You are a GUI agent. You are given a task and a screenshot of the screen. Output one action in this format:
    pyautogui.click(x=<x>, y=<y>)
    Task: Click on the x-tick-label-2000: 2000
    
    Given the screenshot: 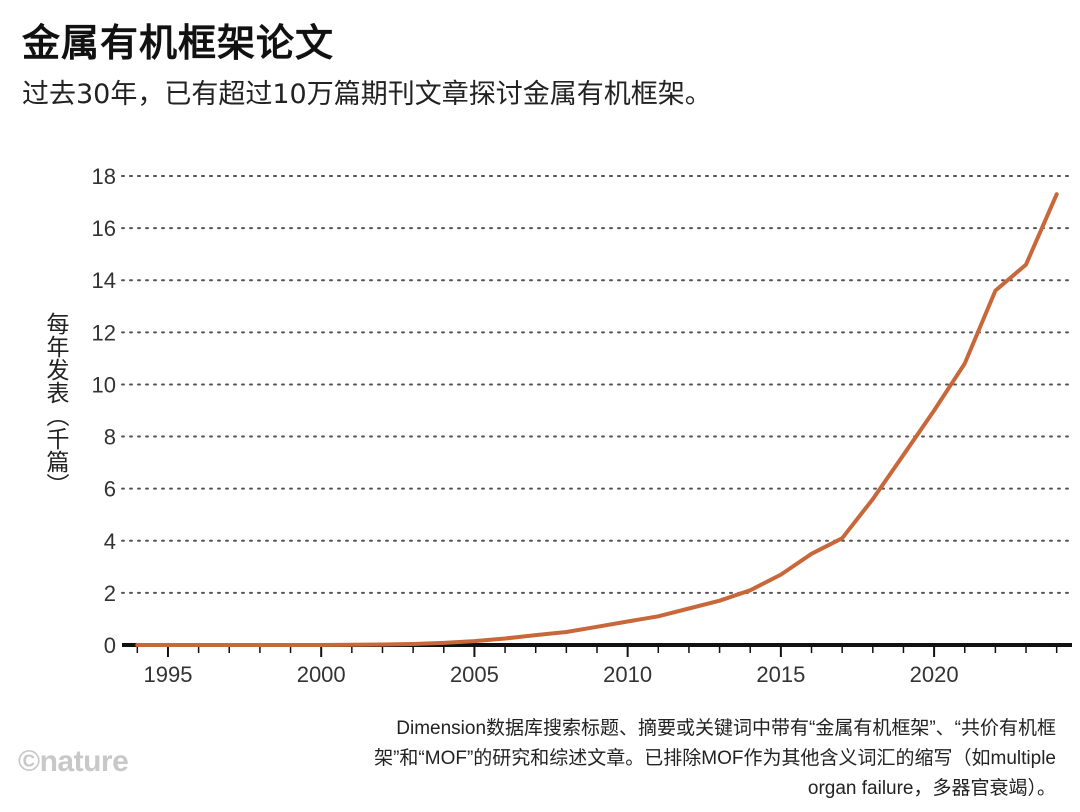 What is the action you would take?
    pyautogui.click(x=321, y=674)
    